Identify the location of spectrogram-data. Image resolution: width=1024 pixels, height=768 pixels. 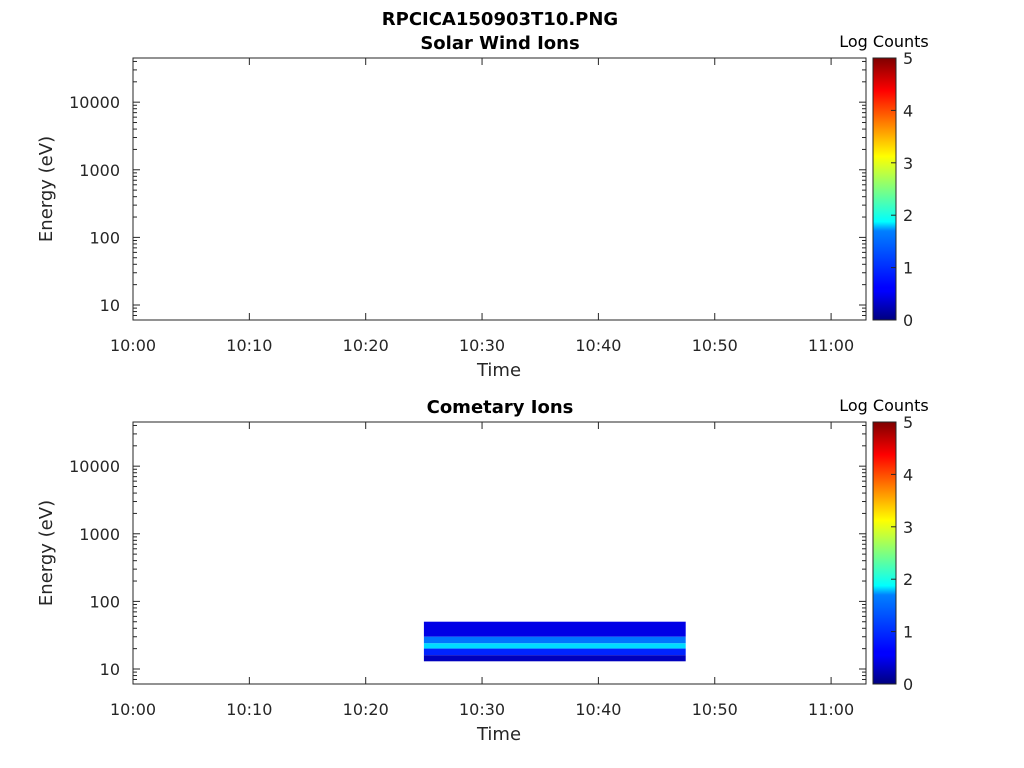
(554, 641).